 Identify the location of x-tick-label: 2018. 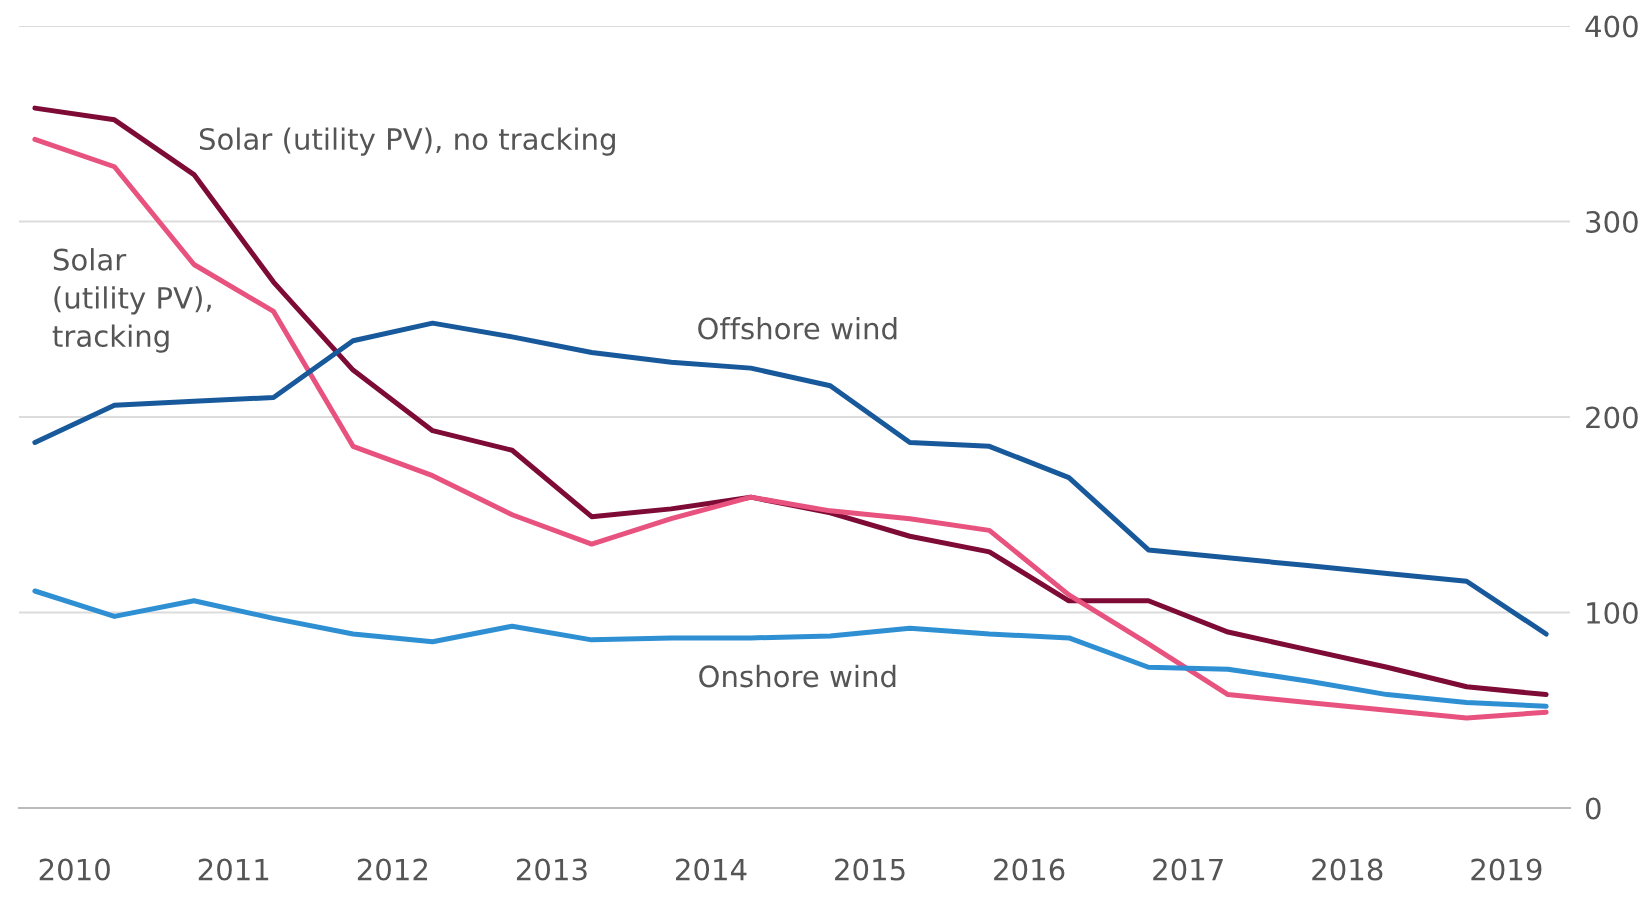
(1347, 869).